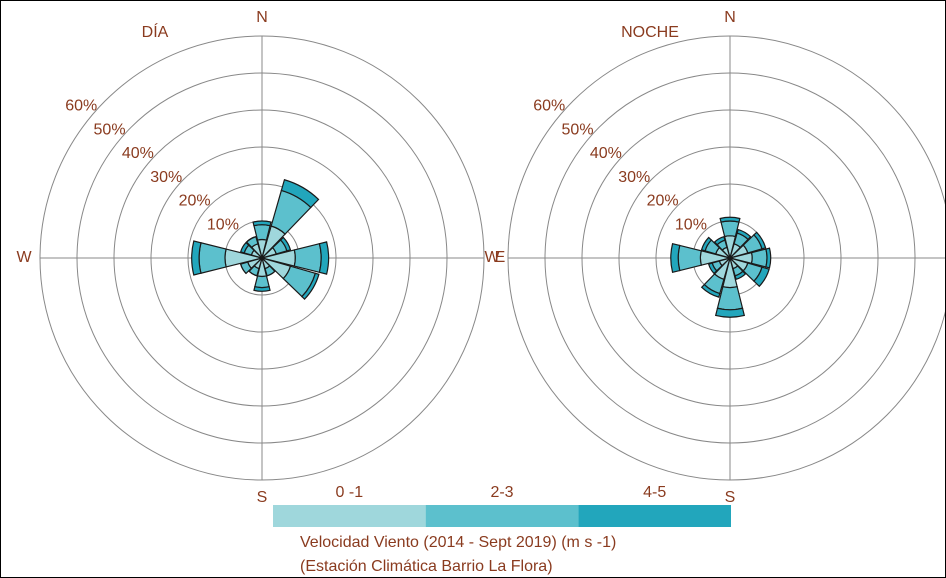  What do you see at coordinates (654, 492) in the screenshot?
I see `legend-label: 4-5` at bounding box center [654, 492].